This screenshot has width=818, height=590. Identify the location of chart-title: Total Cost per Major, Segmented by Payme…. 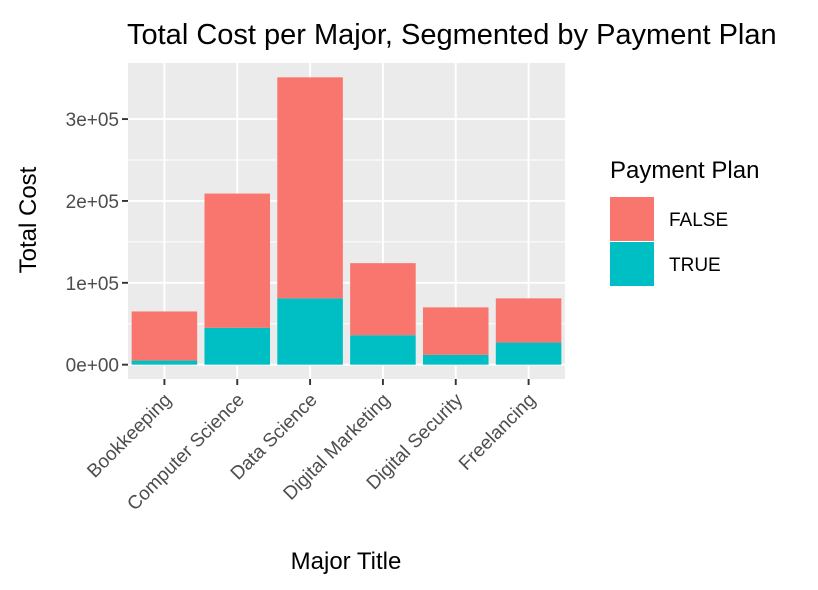
(452, 35).